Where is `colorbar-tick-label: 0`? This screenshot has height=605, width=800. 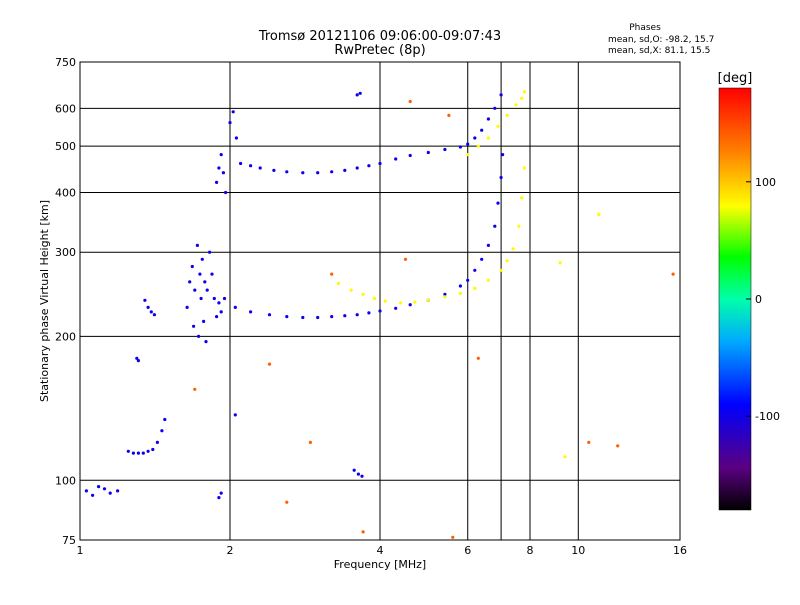
colorbar-tick-label: 0 is located at coordinates (758, 299).